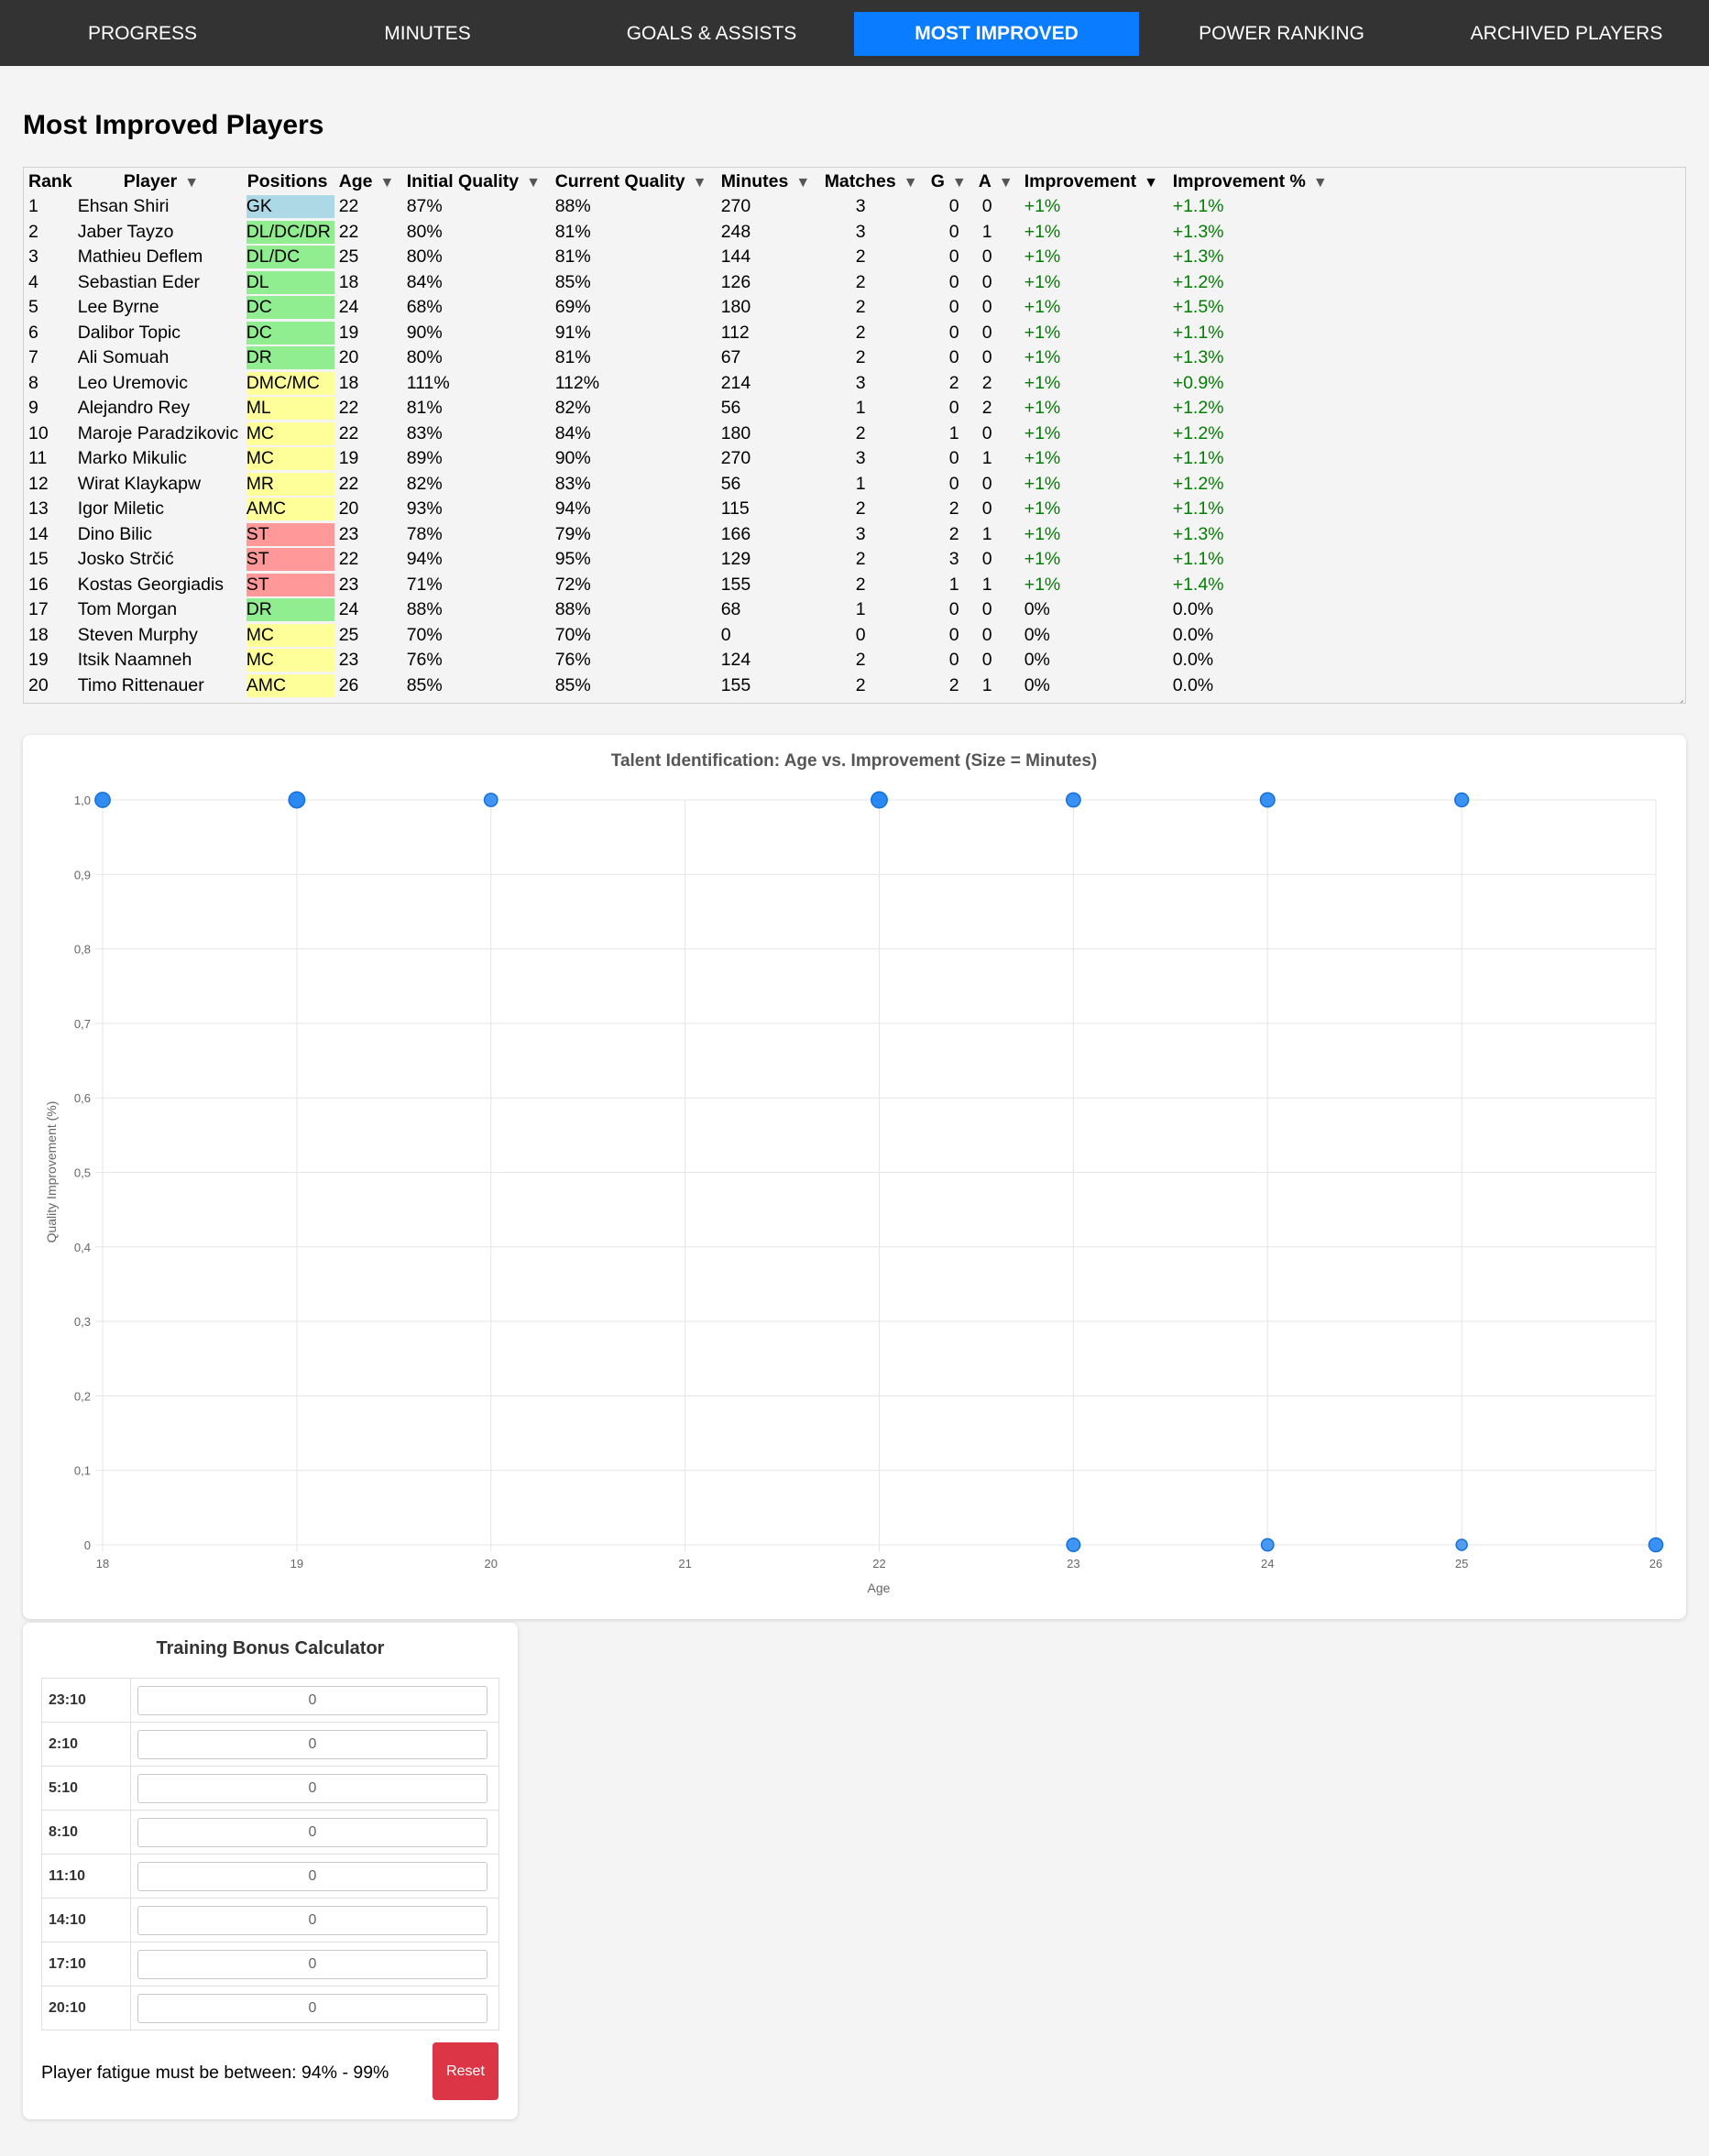 The height and width of the screenshot is (2156, 1709). I want to click on cell-rank: 7, so click(33, 357).